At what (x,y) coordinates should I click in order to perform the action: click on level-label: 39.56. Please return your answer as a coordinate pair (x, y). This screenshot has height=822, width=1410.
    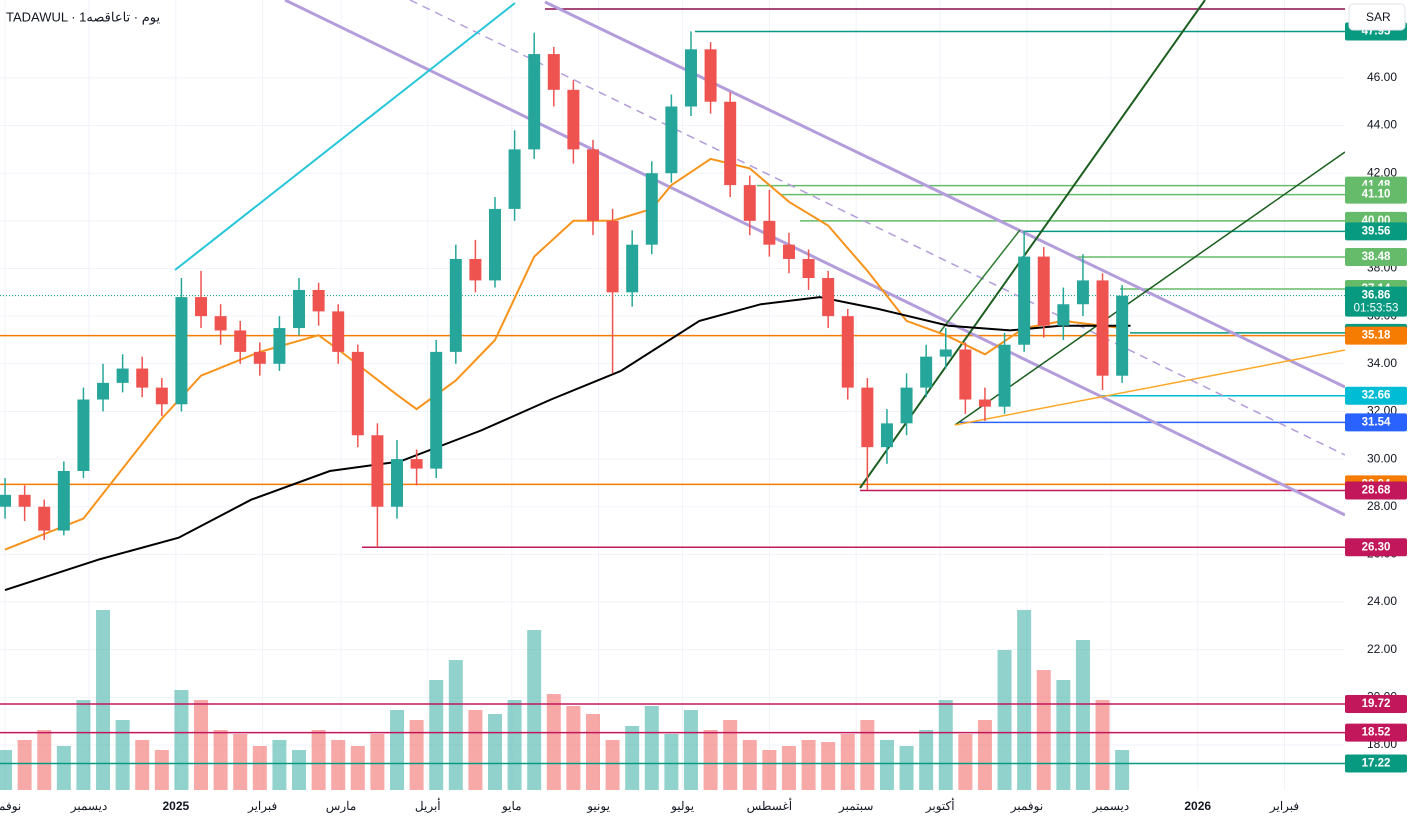
    Looking at the image, I should click on (1376, 231).